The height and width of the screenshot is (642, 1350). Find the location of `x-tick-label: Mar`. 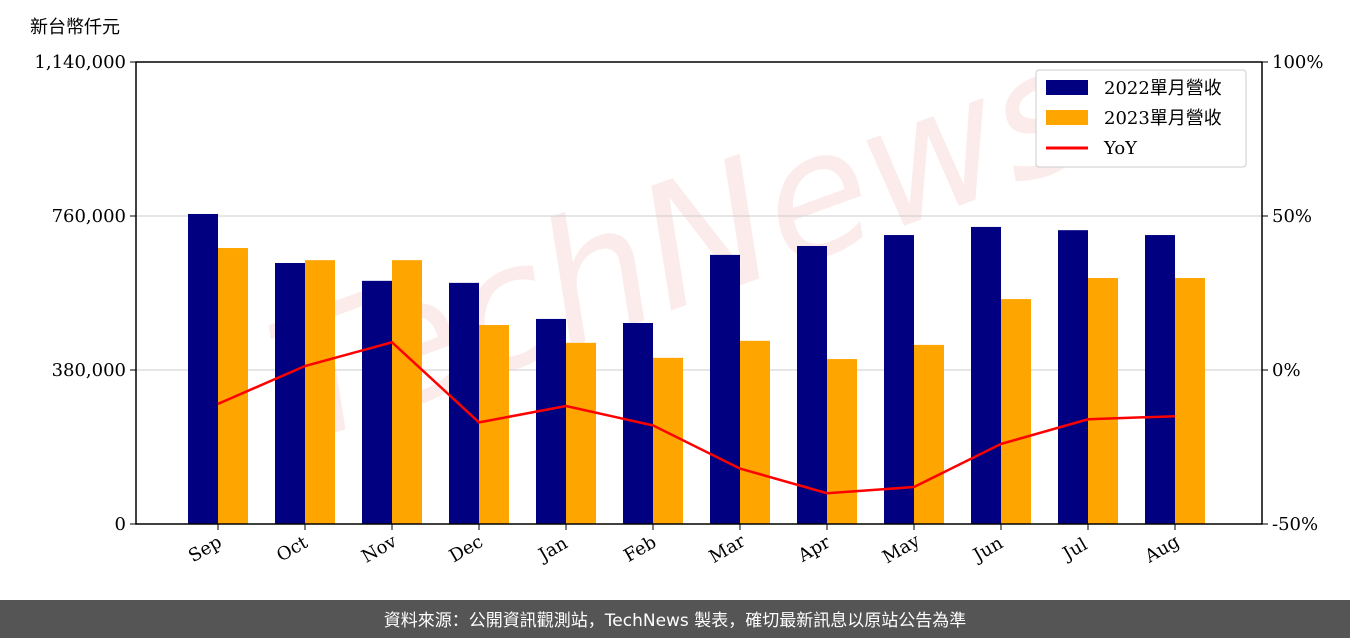

x-tick-label: Mar is located at coordinates (728, 549).